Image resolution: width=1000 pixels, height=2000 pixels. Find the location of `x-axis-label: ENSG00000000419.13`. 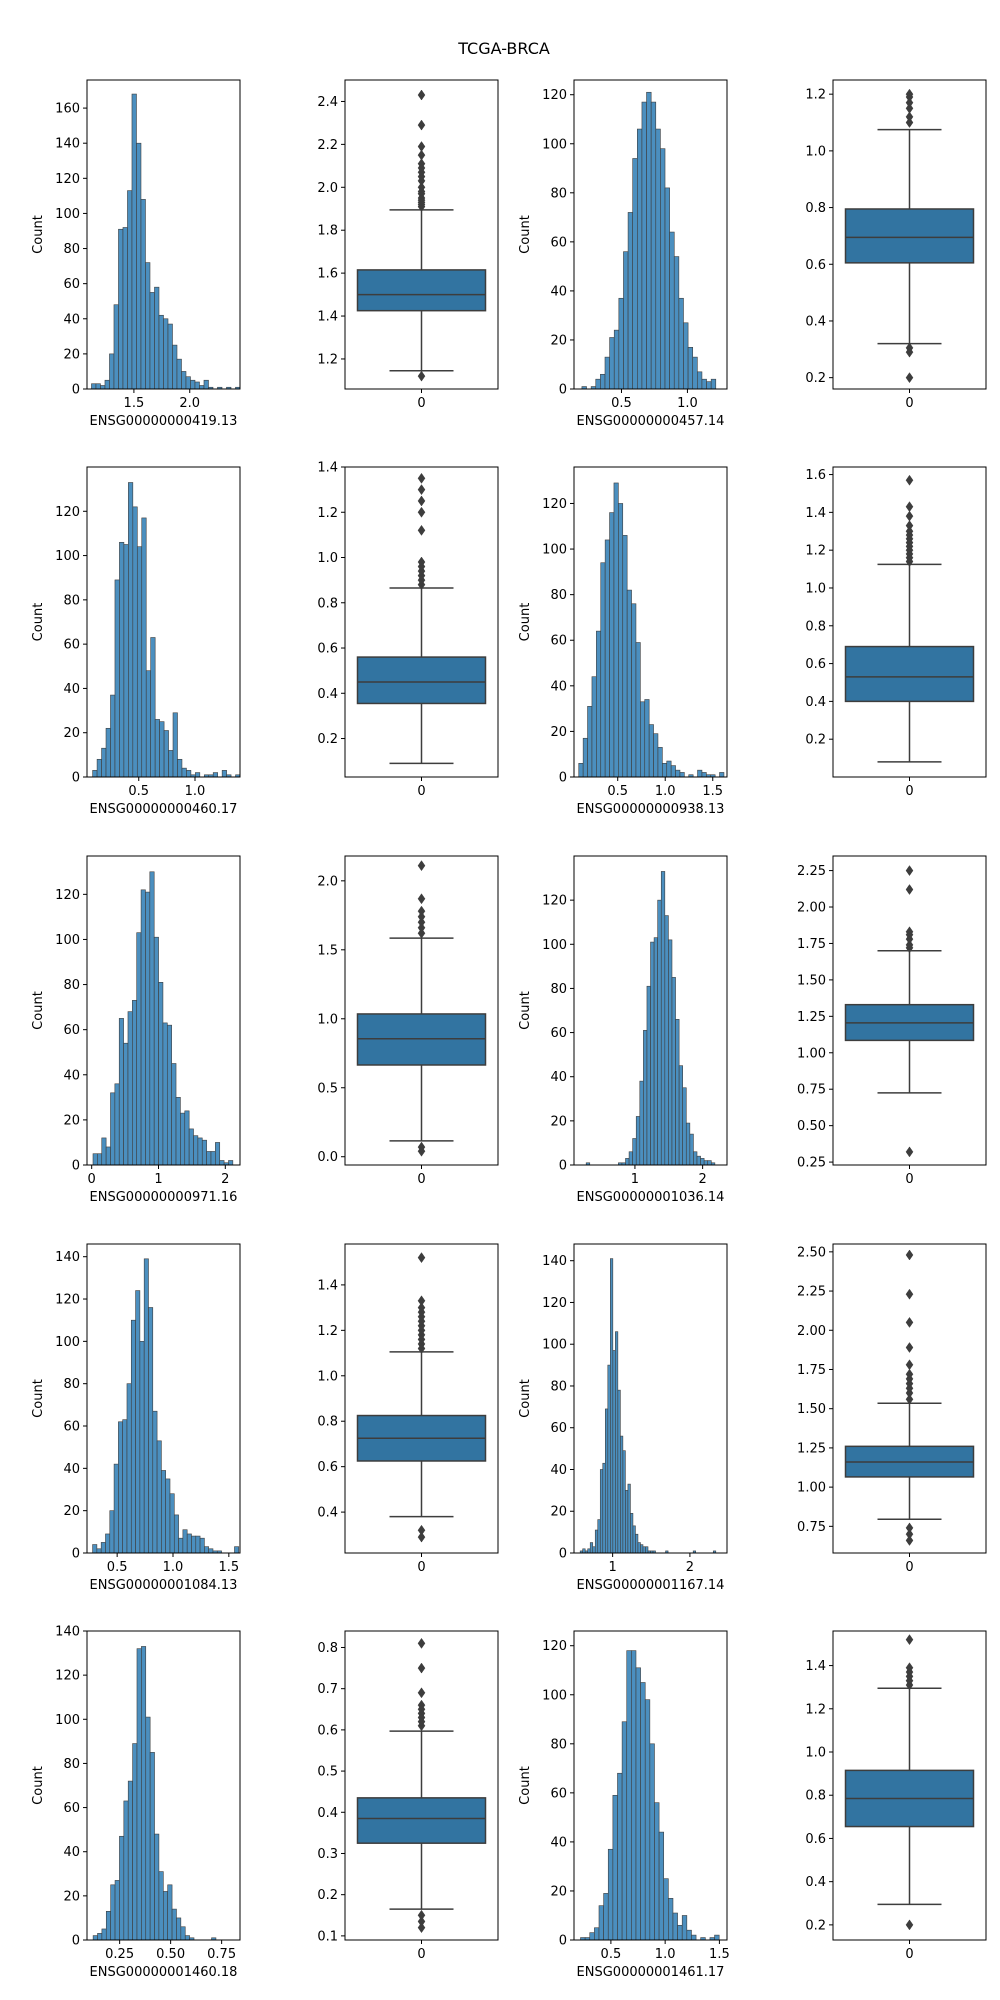

x-axis-label: ENSG00000000419.13 is located at coordinates (164, 421).